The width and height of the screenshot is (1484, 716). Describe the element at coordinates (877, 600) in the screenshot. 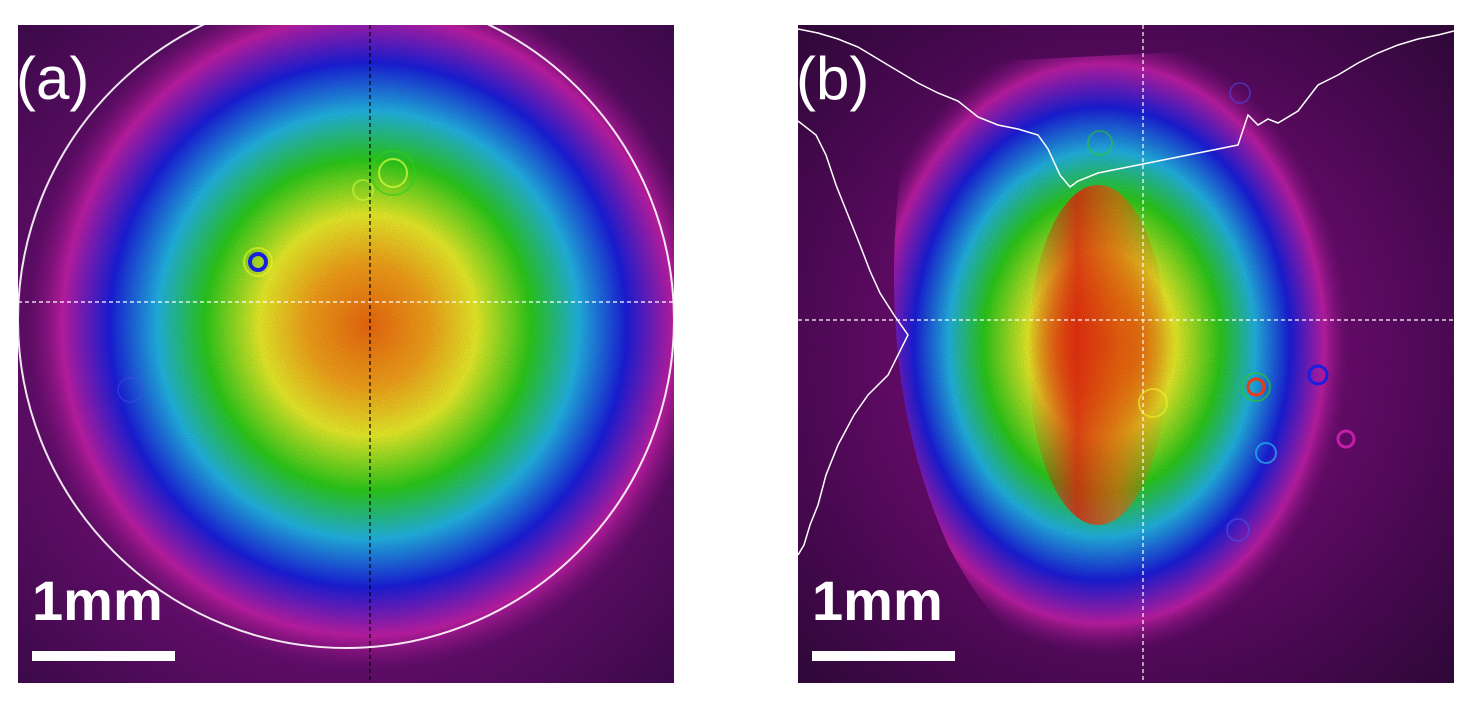

I see `scale-bar-label-b: 1mm` at that location.